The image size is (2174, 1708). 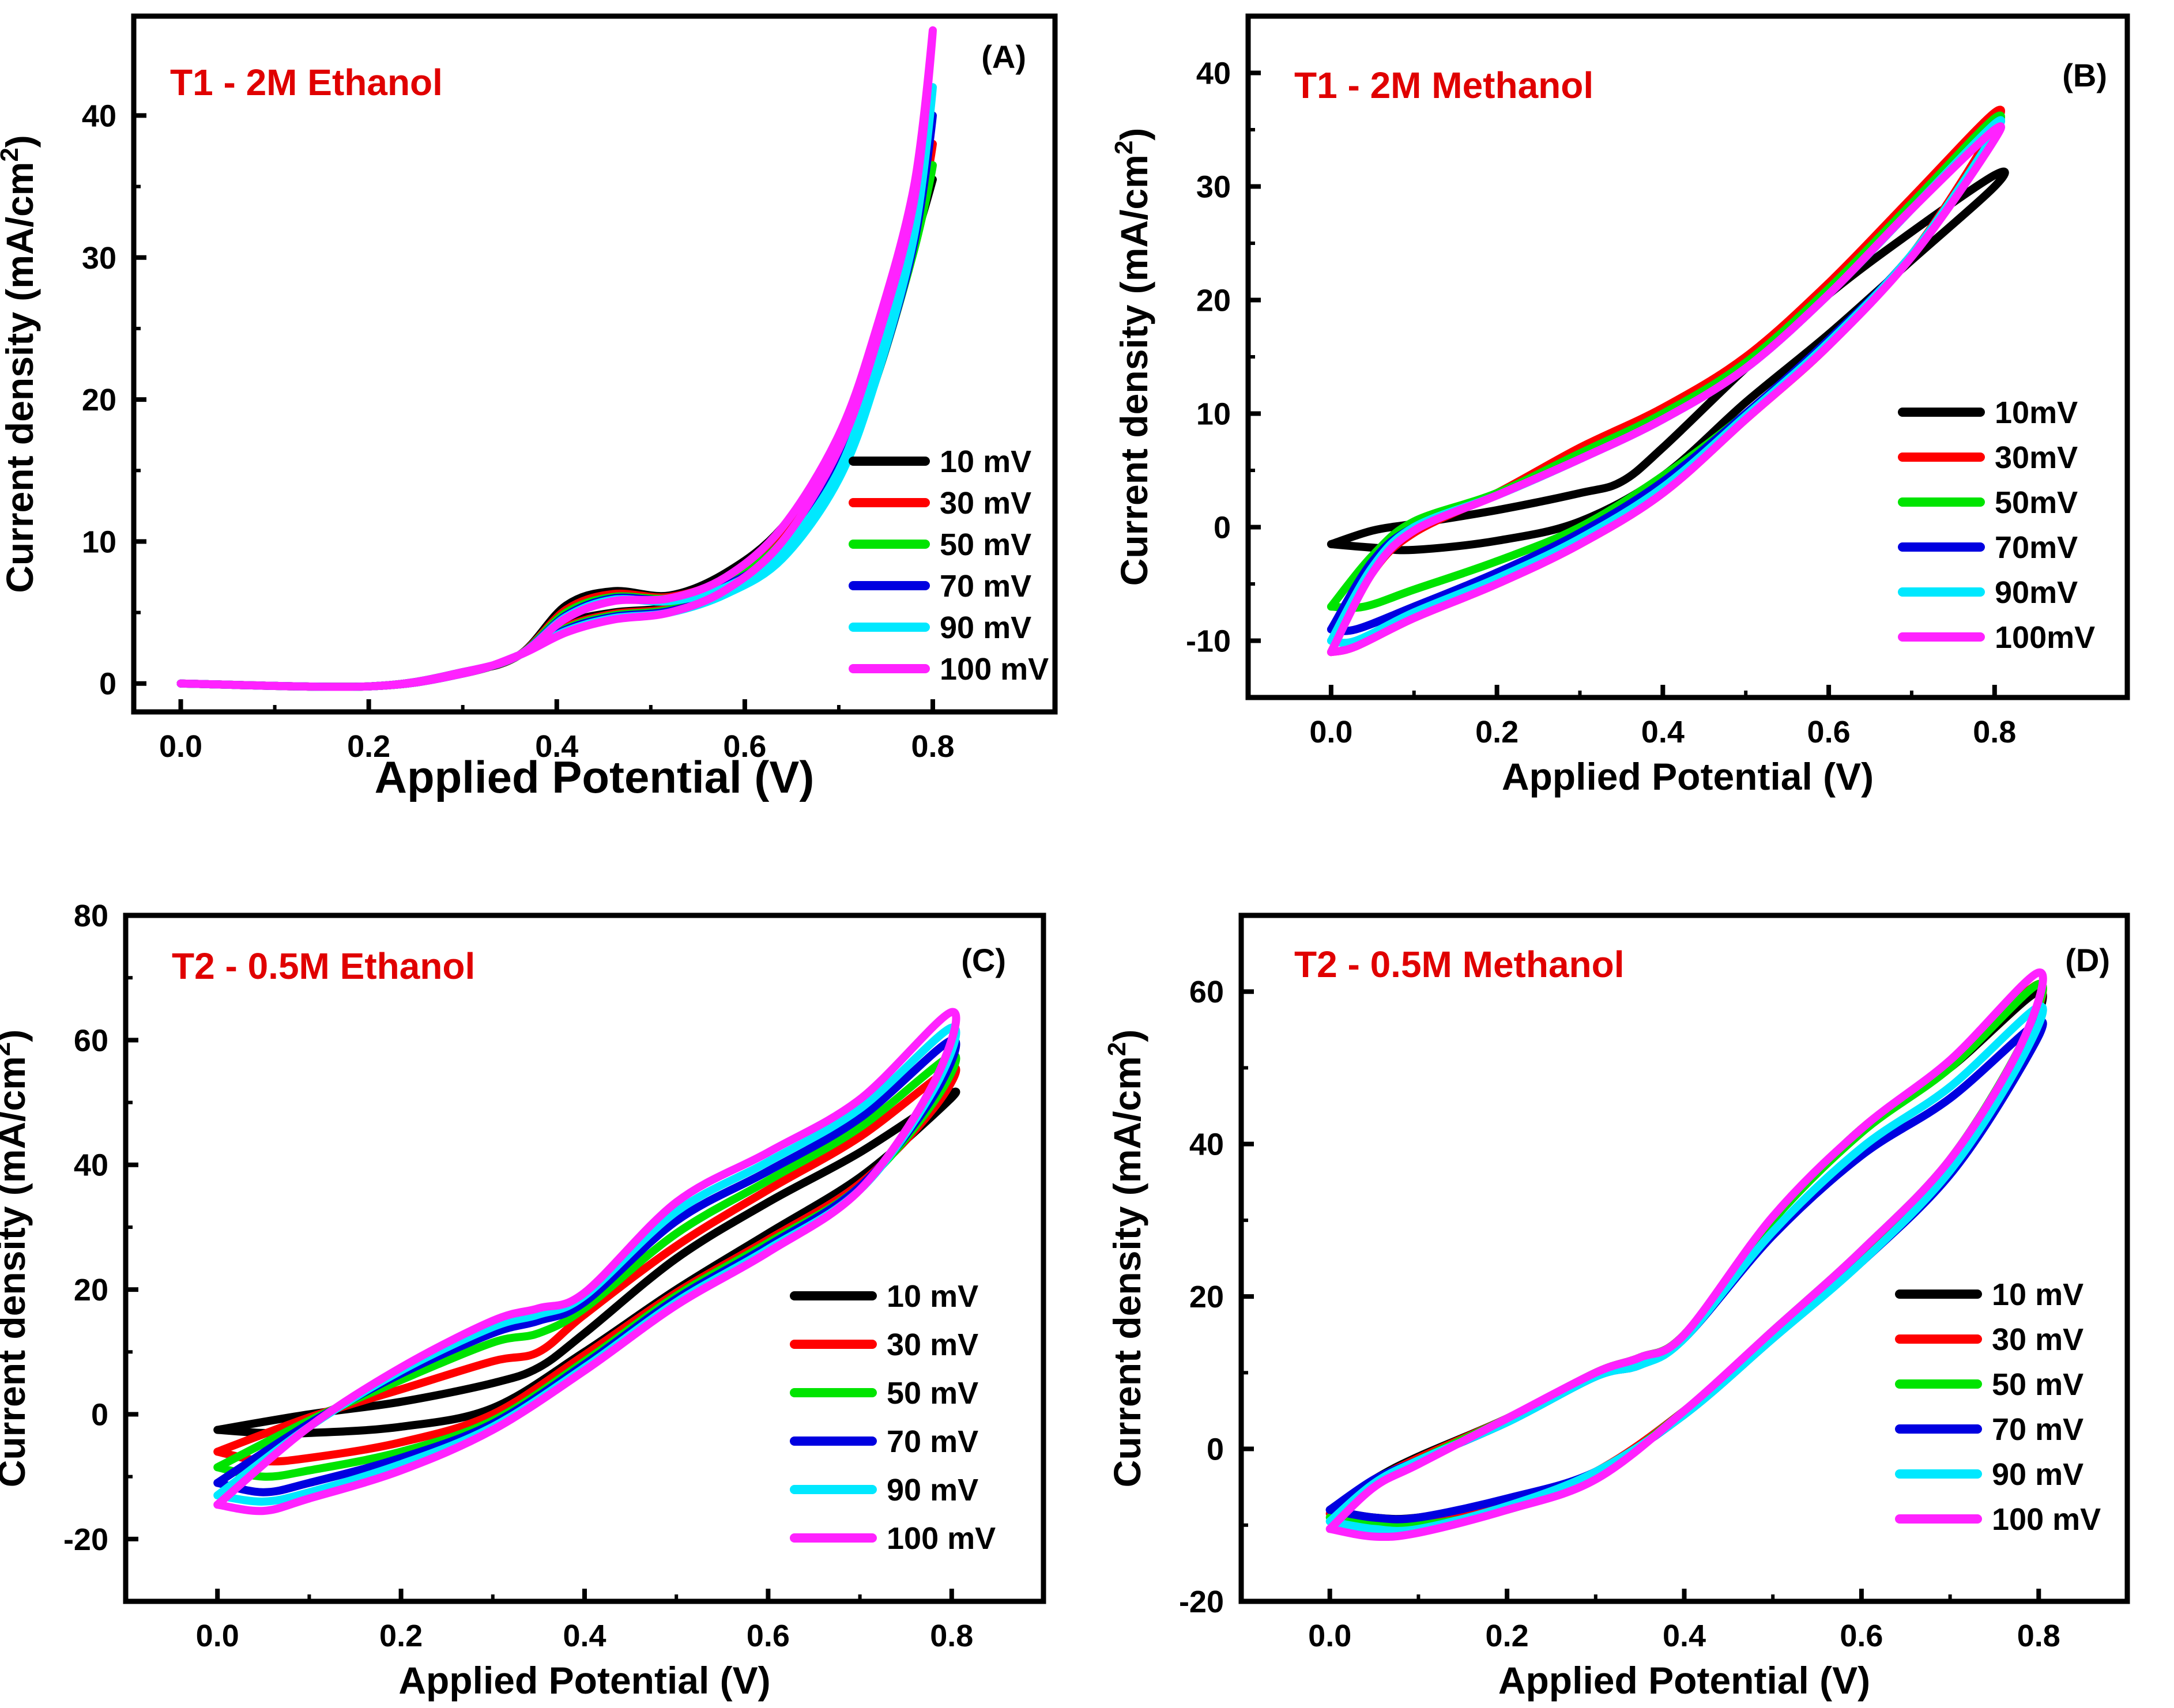 What do you see at coordinates (307, 82) in the screenshot?
I see `chart-title: T1 - 2M Ethanol` at bounding box center [307, 82].